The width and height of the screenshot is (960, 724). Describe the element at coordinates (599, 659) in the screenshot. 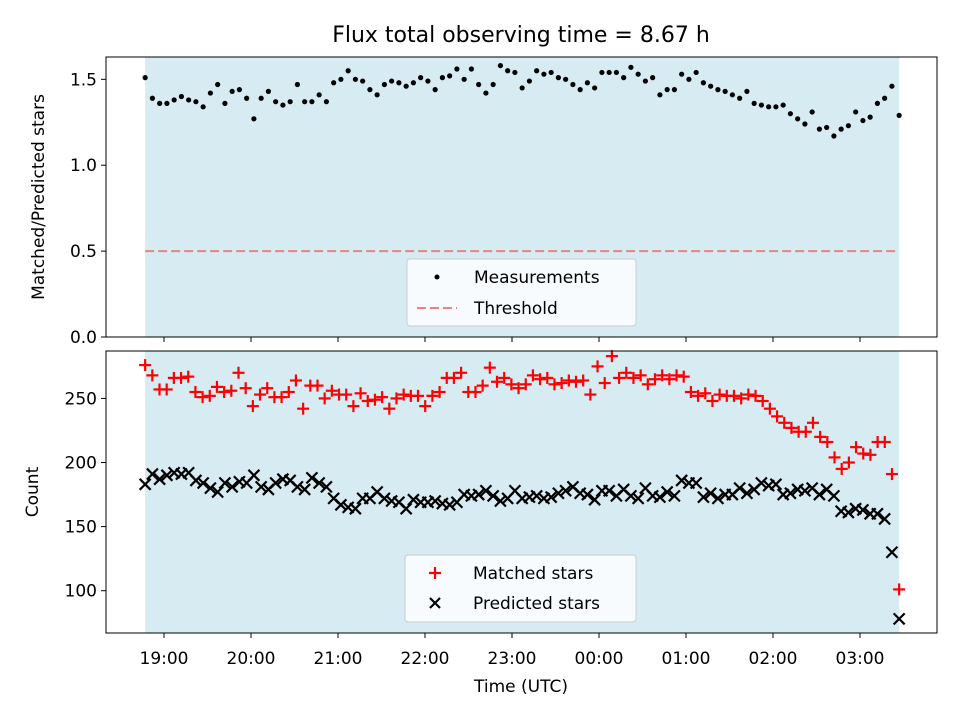

I see `x-tick-label: 00:00` at that location.